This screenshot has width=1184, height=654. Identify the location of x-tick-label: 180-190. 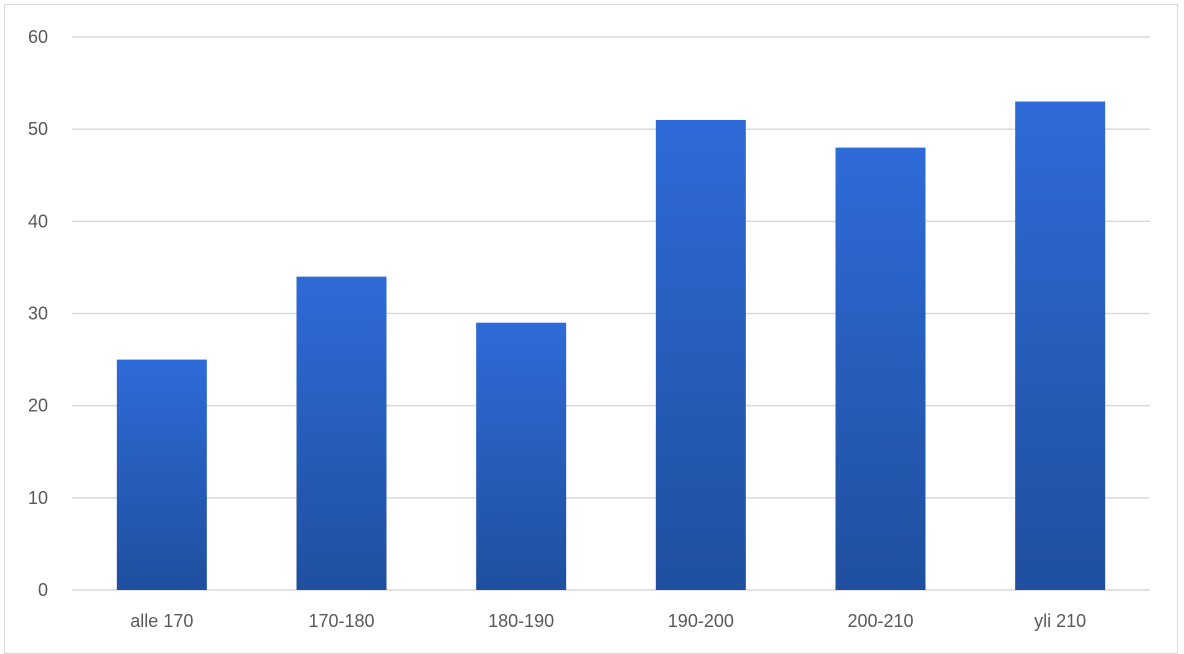
(521, 621).